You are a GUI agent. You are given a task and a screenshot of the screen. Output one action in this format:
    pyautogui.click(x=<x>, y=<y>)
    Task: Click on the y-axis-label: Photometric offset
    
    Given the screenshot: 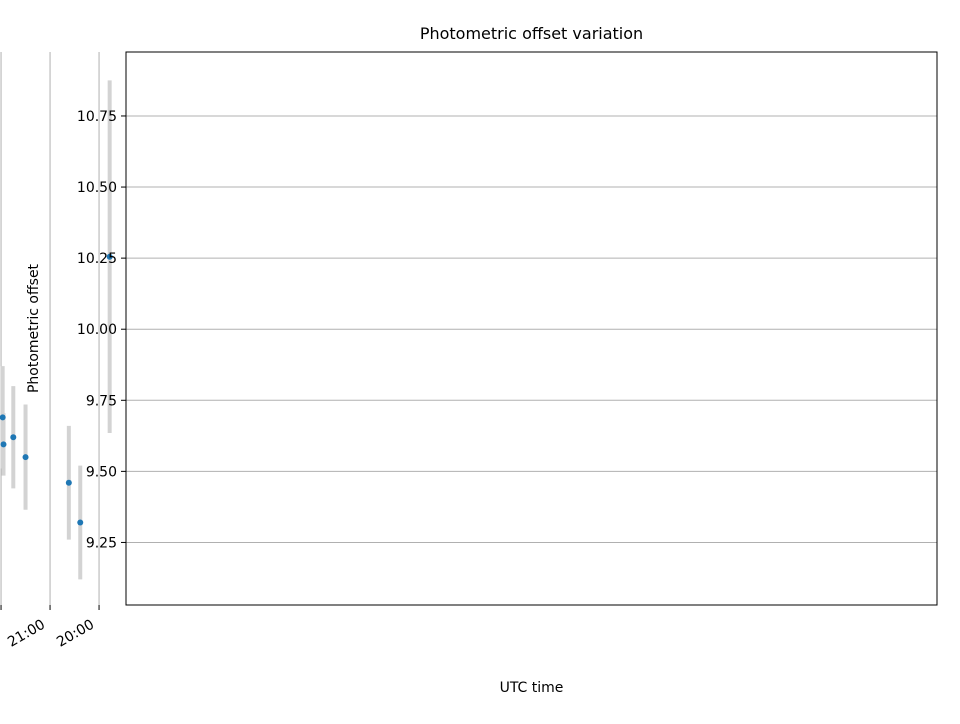 What is the action you would take?
    pyautogui.click(x=34, y=328)
    